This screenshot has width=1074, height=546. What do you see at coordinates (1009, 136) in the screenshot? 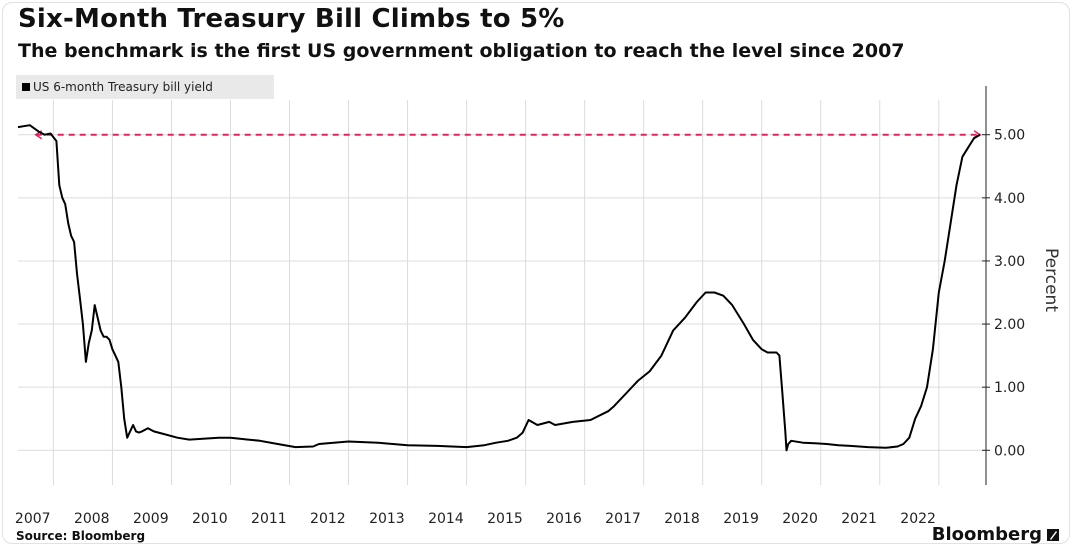
I see `y-tick-label: 5.00` at bounding box center [1009, 136].